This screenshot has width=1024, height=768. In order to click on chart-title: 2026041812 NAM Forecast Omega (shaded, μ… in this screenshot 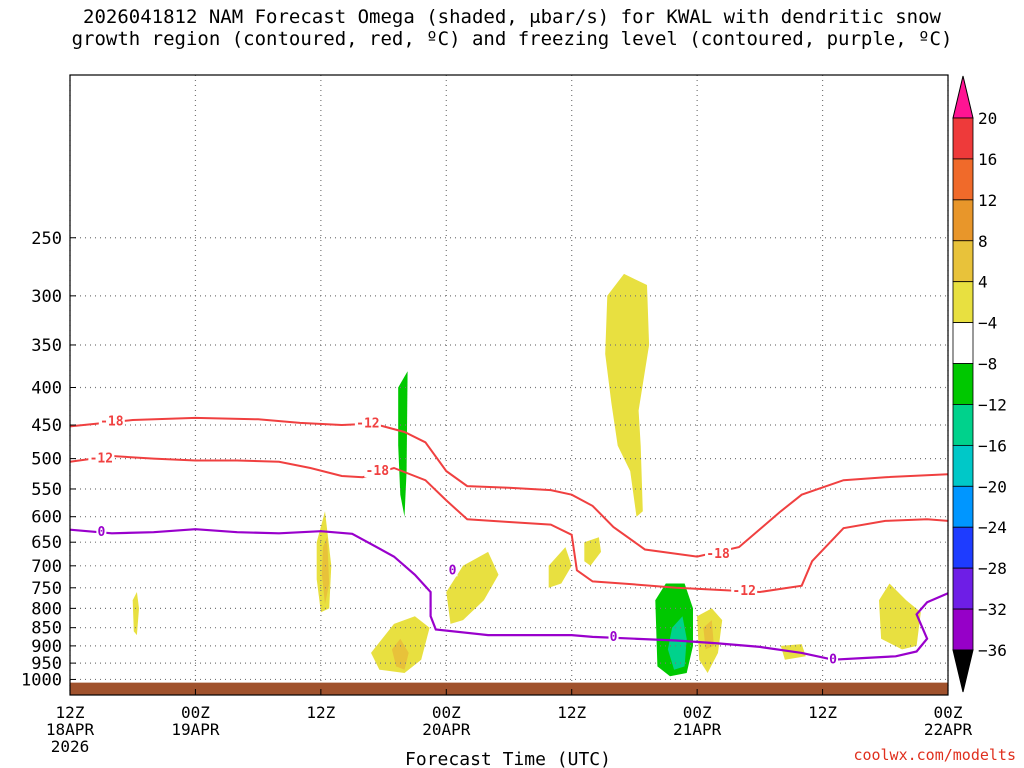, I will do `click(512, 28)`.